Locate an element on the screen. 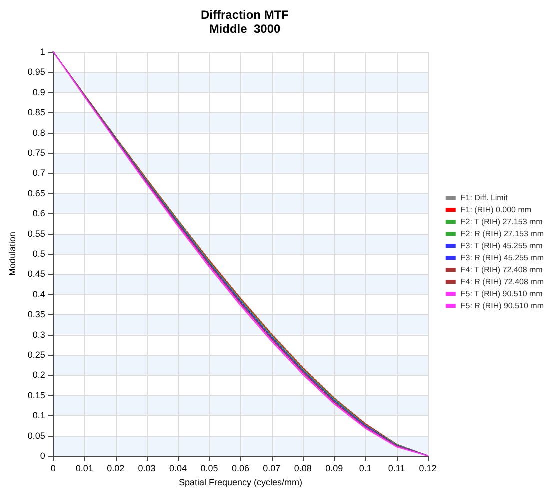  x-tick-label: 0.07 is located at coordinates (272, 469).